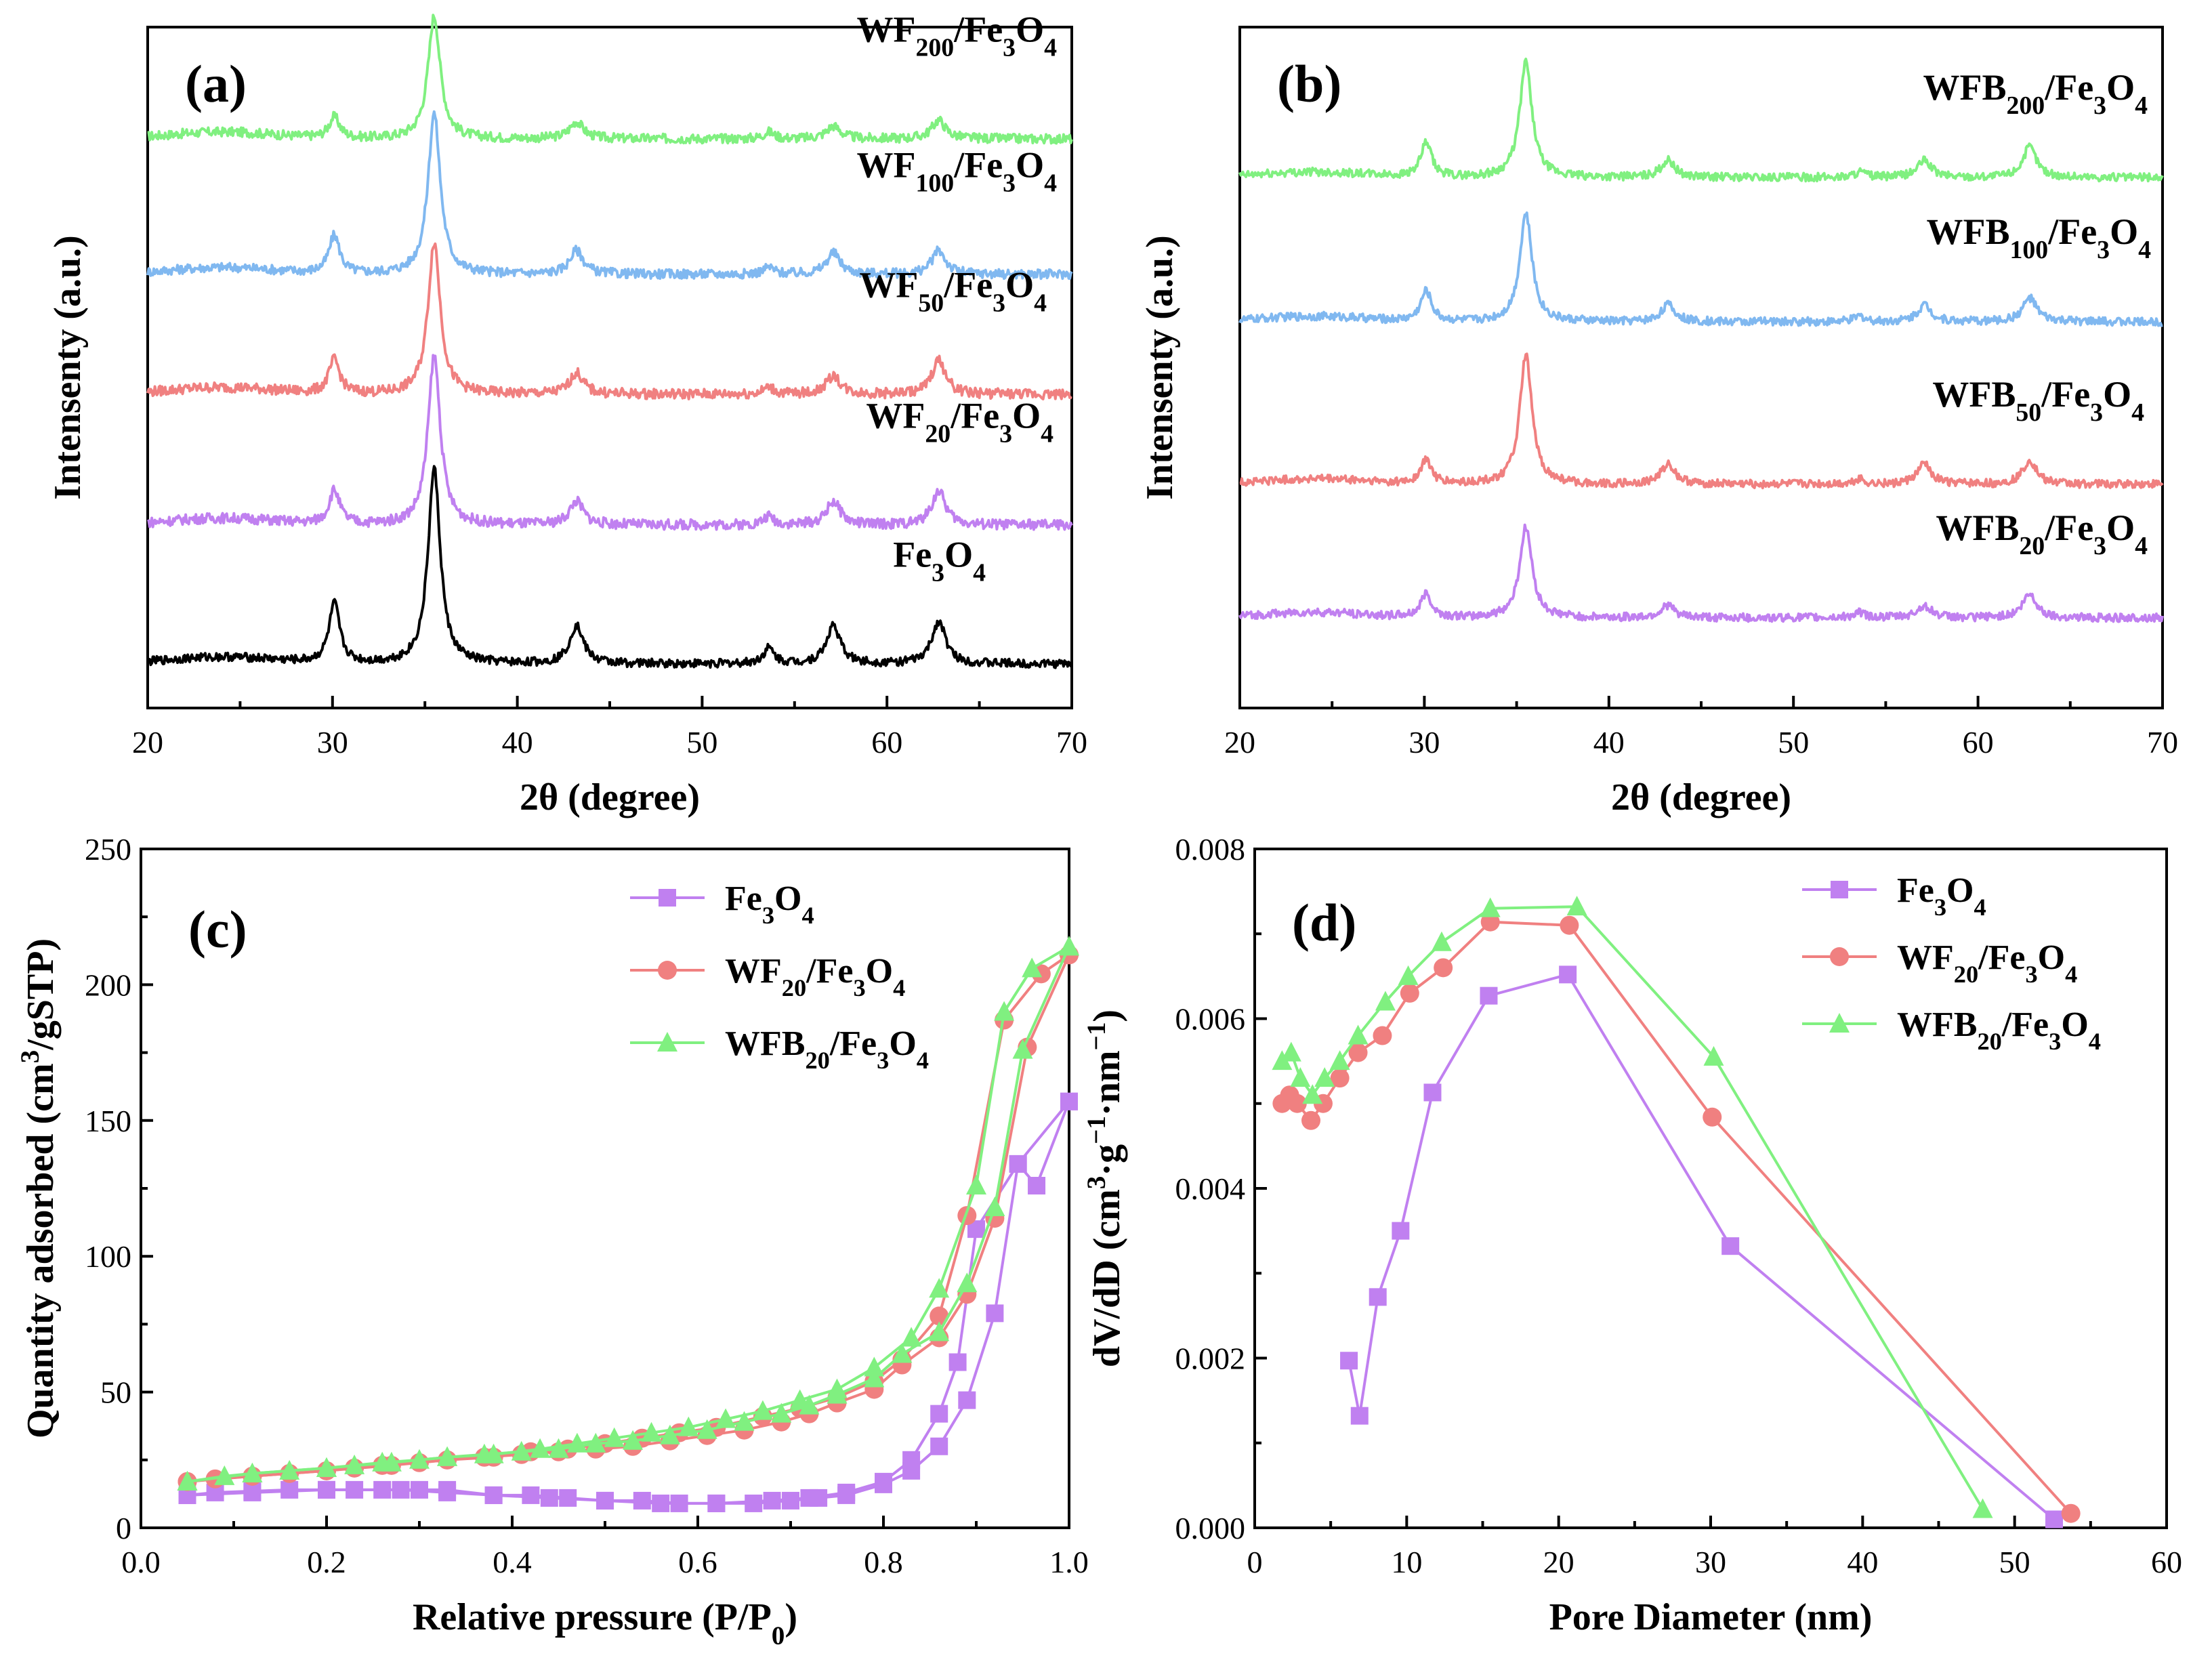 This screenshot has height=1664, width=2212. What do you see at coordinates (609, 442) in the screenshot?
I see `xrd-trace-wf20fe3o4` at bounding box center [609, 442].